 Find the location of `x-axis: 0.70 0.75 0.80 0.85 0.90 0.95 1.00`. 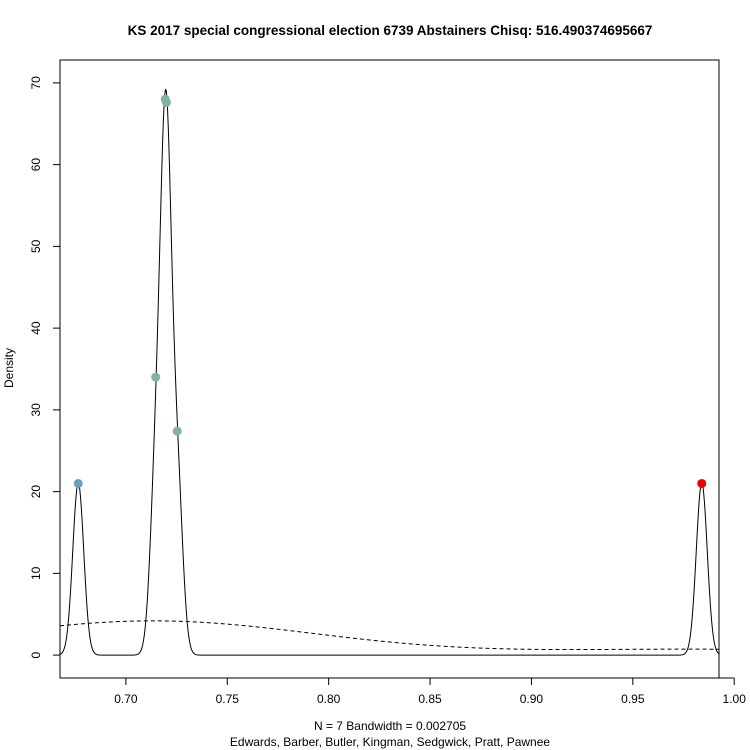

x-axis: 0.70 0.75 0.80 0.85 0.90 0.95 1.00 is located at coordinates (430, 691).